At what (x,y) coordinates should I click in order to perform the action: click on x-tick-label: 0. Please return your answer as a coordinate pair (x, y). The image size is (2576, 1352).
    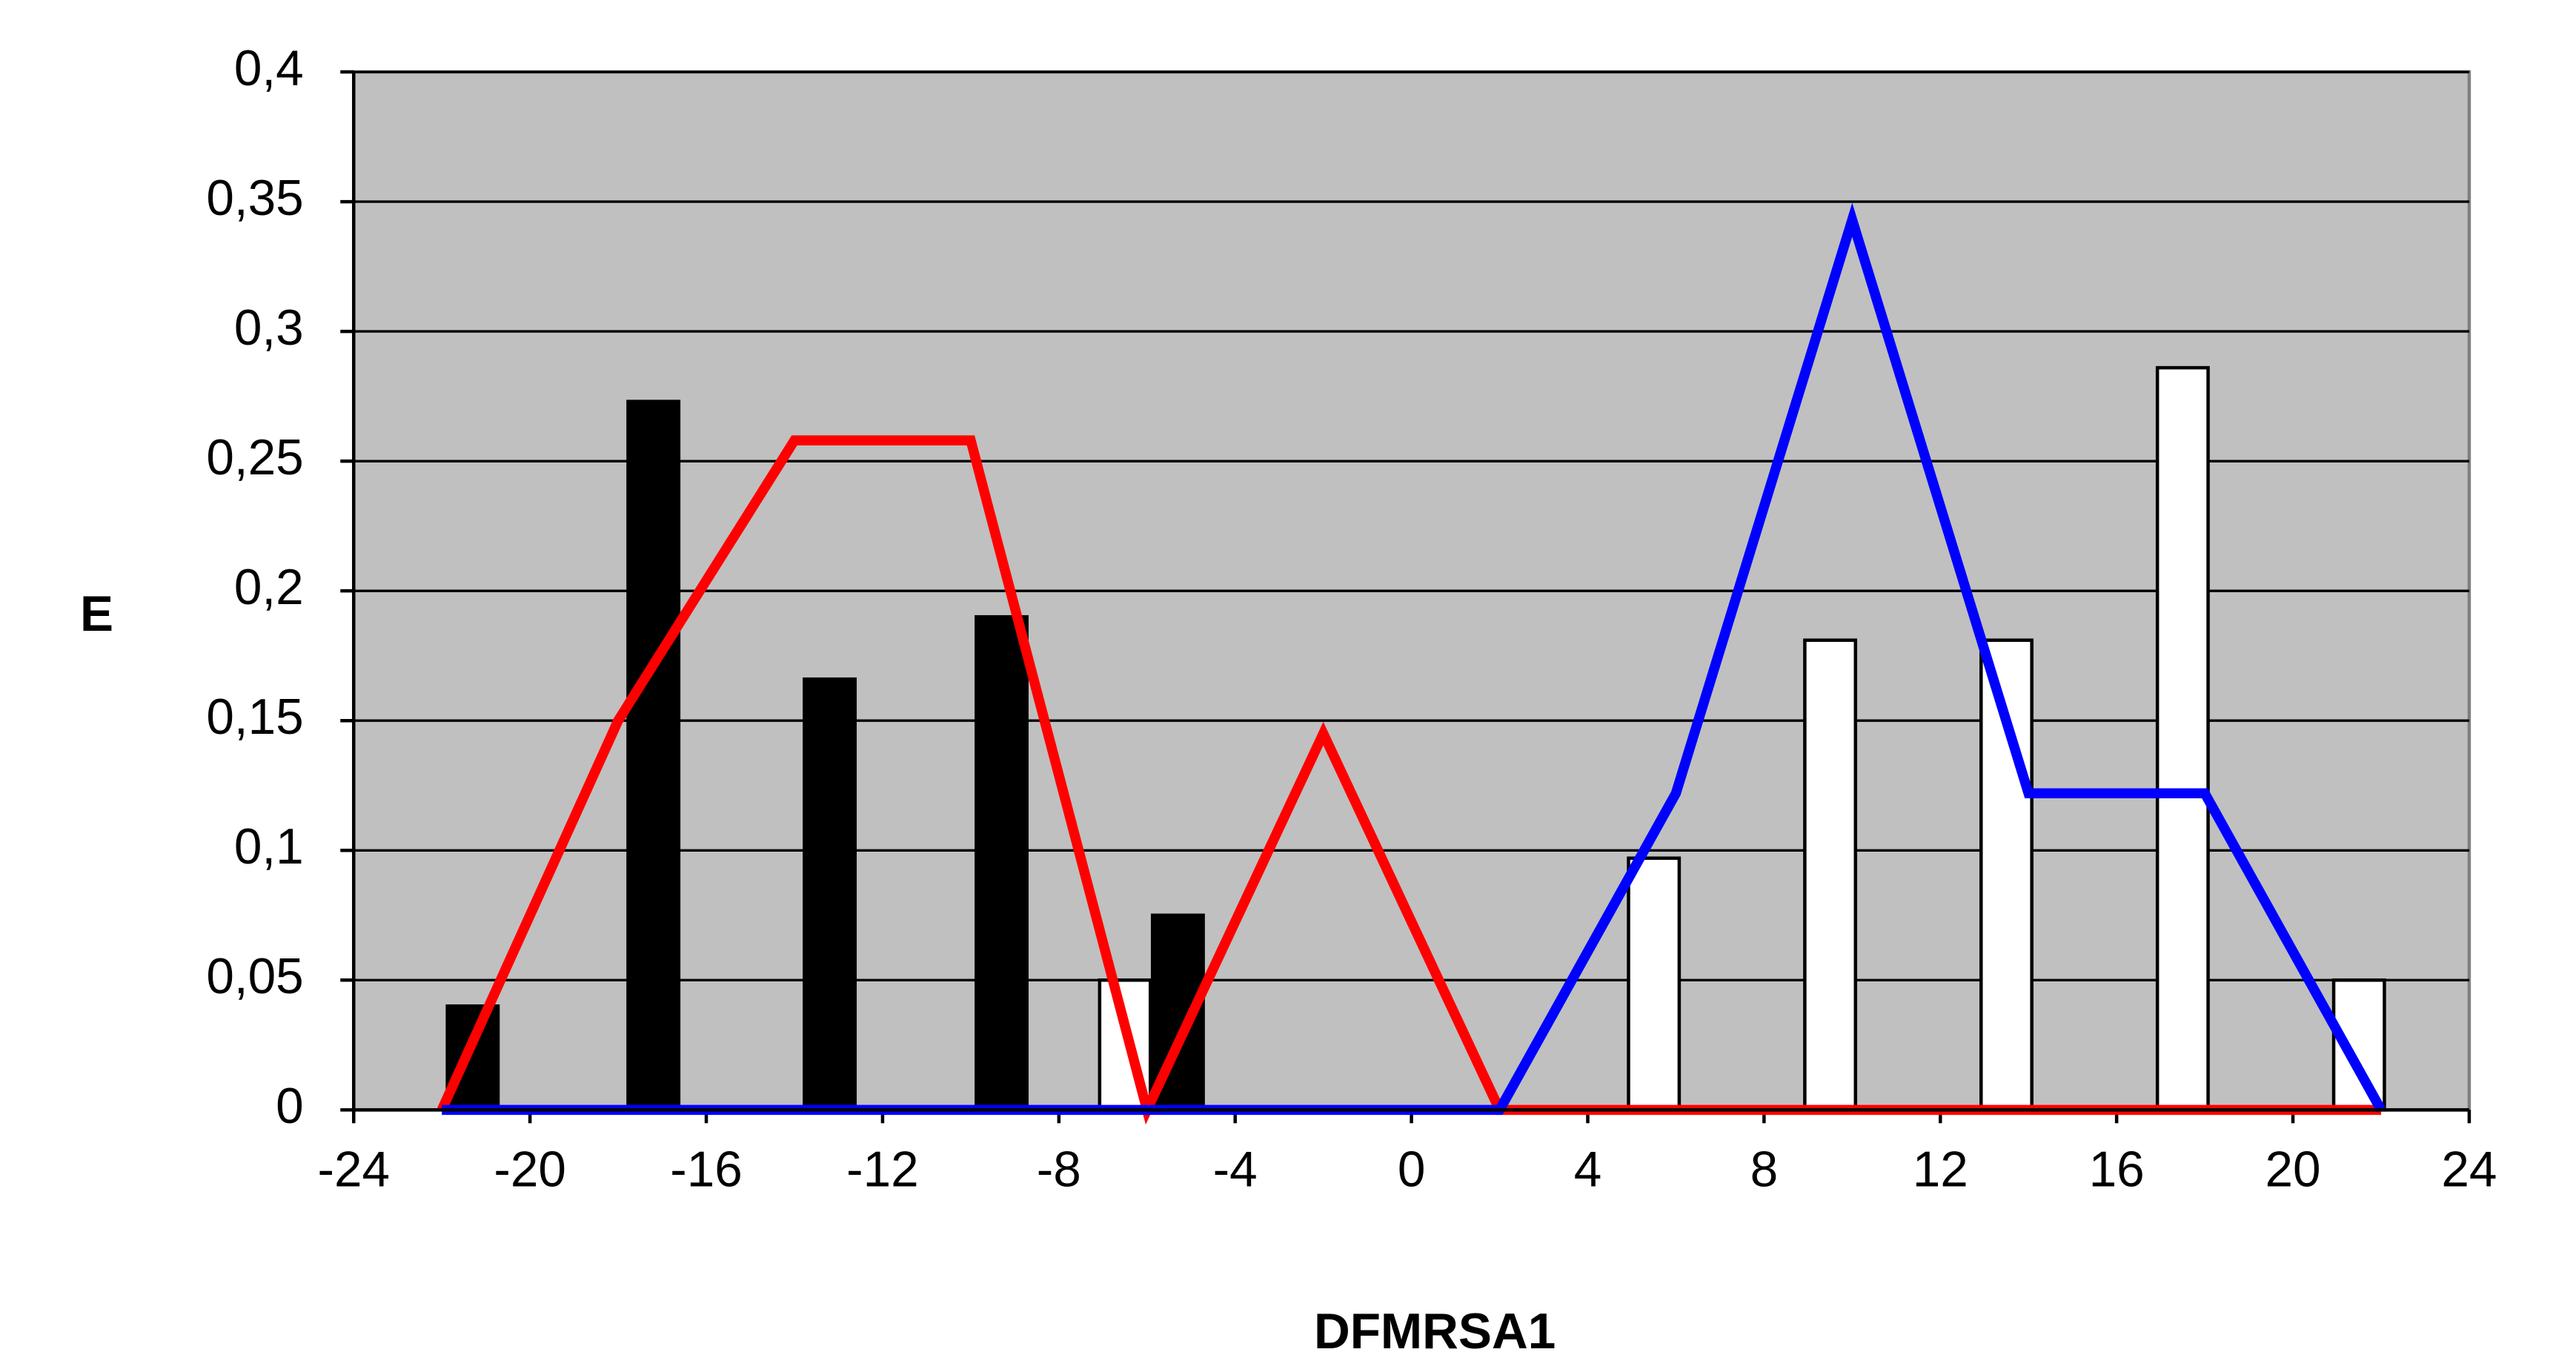
    Looking at the image, I should click on (1412, 1170).